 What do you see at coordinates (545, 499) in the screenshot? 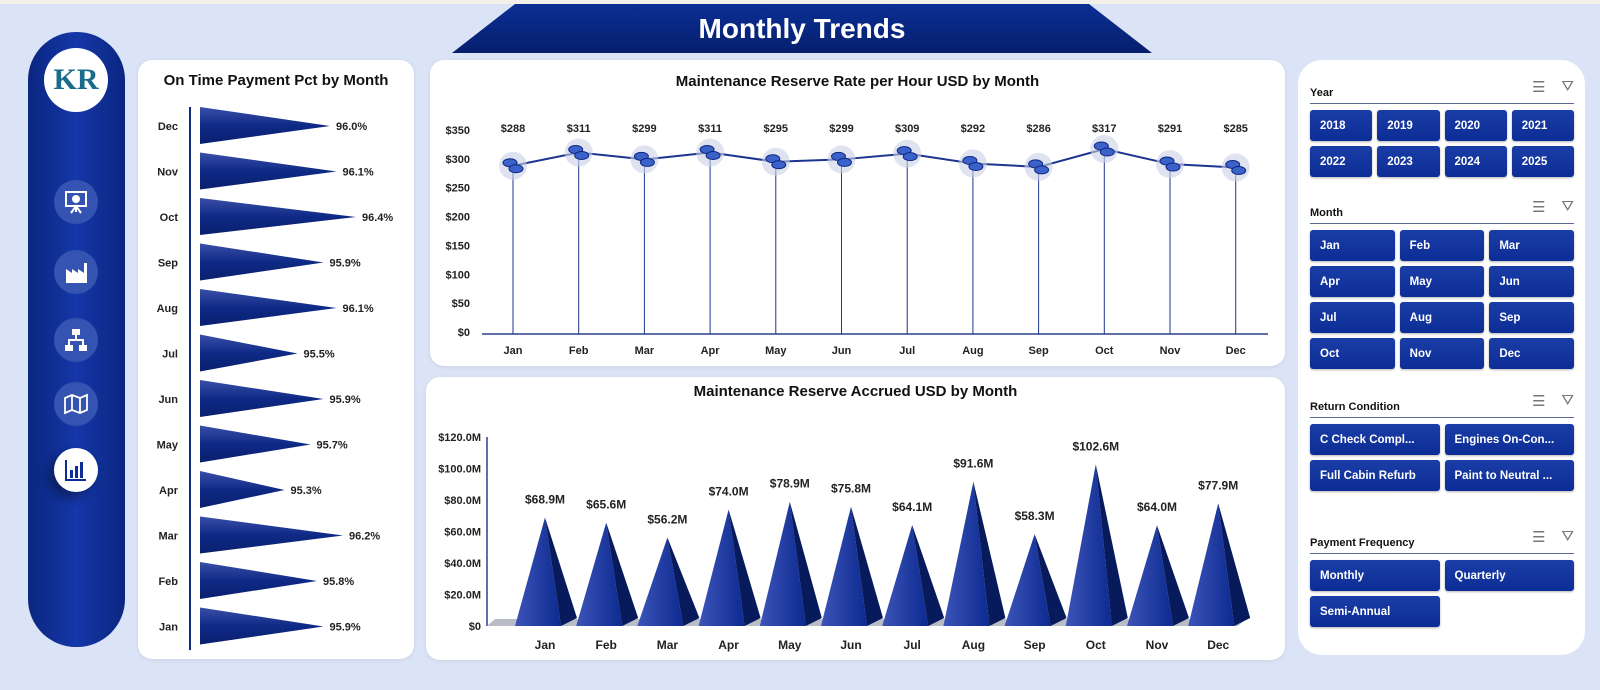
I see `data-label: $68.9M` at bounding box center [545, 499].